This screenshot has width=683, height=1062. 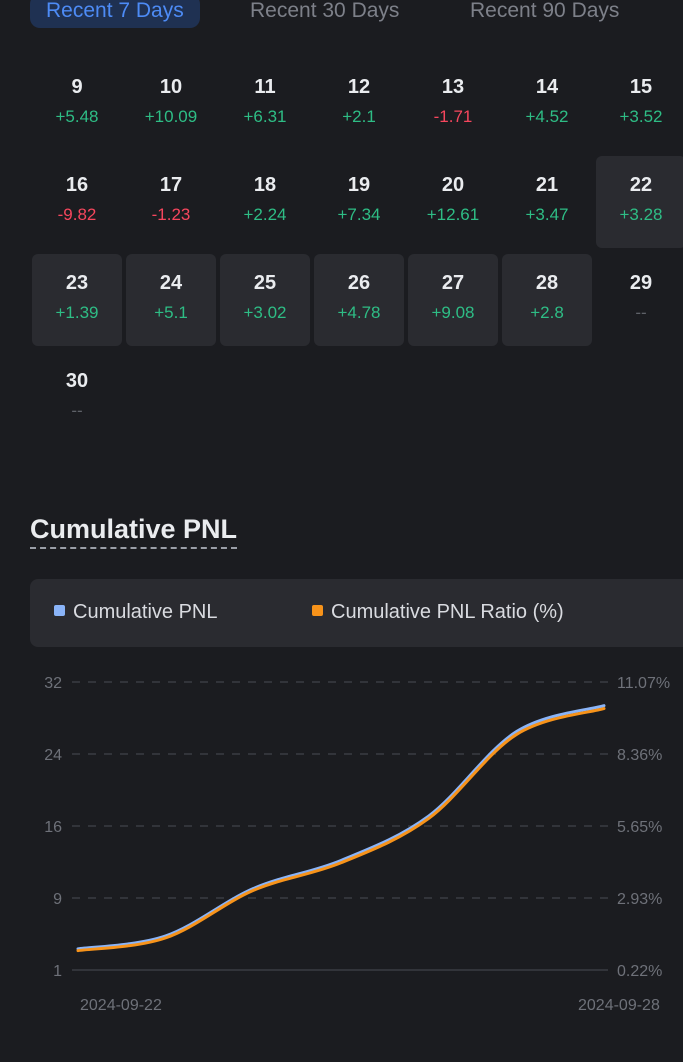 What do you see at coordinates (641, 116) in the screenshot?
I see `day-pnl: +3.52` at bounding box center [641, 116].